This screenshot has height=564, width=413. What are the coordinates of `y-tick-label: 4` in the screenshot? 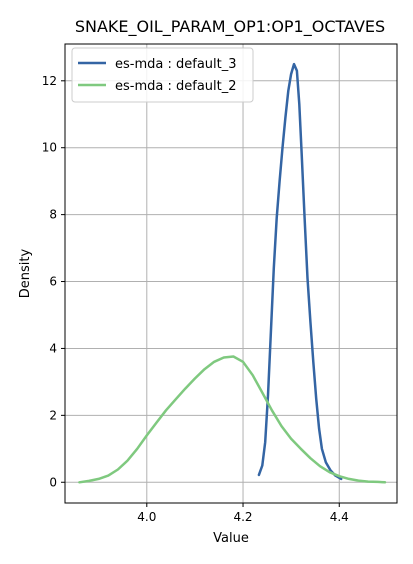 It's located at (53, 348).